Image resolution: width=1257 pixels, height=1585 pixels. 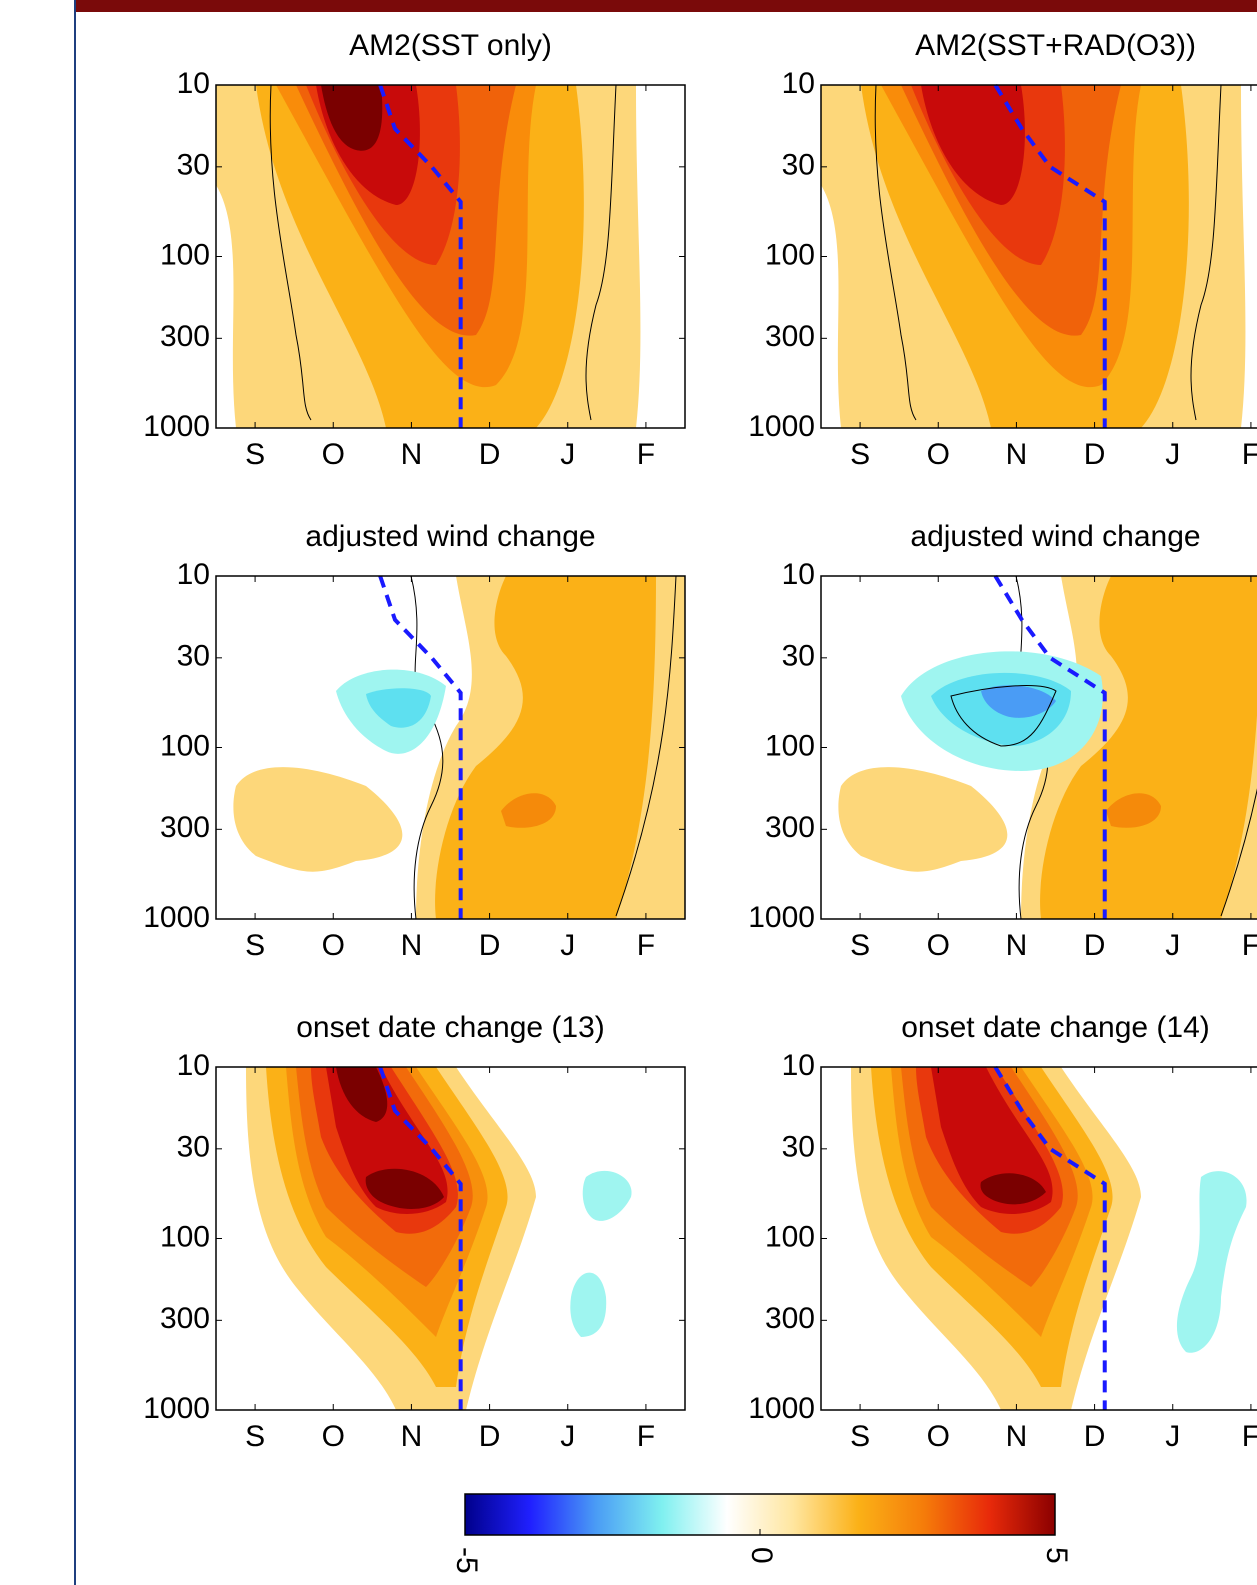 What do you see at coordinates (450, 45) in the screenshot?
I see `panel-title: AM2(SST only)` at bounding box center [450, 45].